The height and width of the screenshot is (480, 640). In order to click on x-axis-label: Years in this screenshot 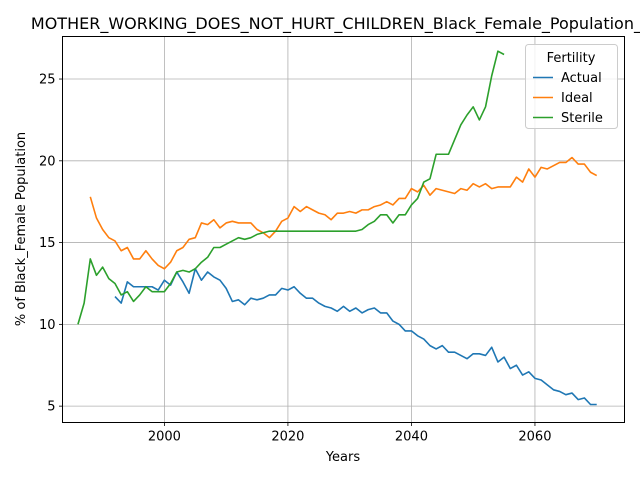, I will do `click(343, 457)`.